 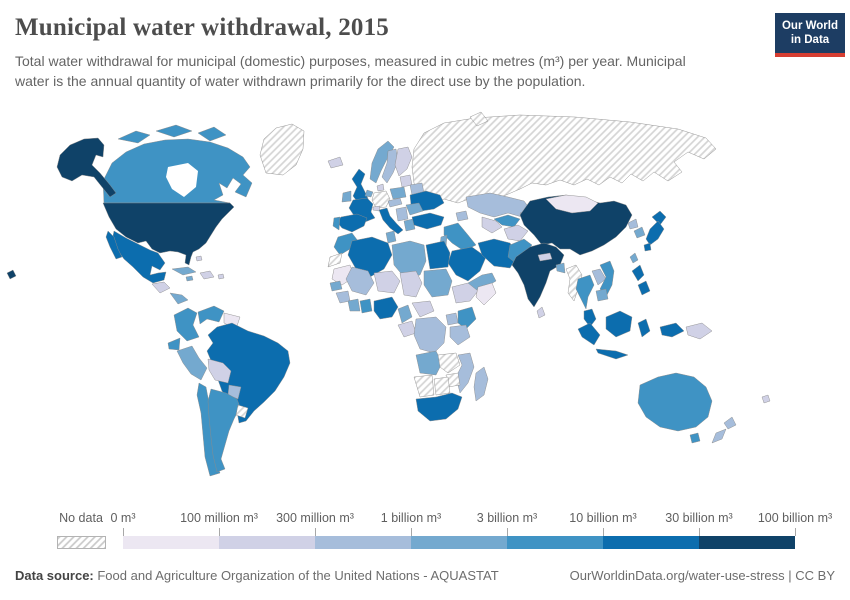 I want to click on country-philippines-north, so click(x=638, y=273).